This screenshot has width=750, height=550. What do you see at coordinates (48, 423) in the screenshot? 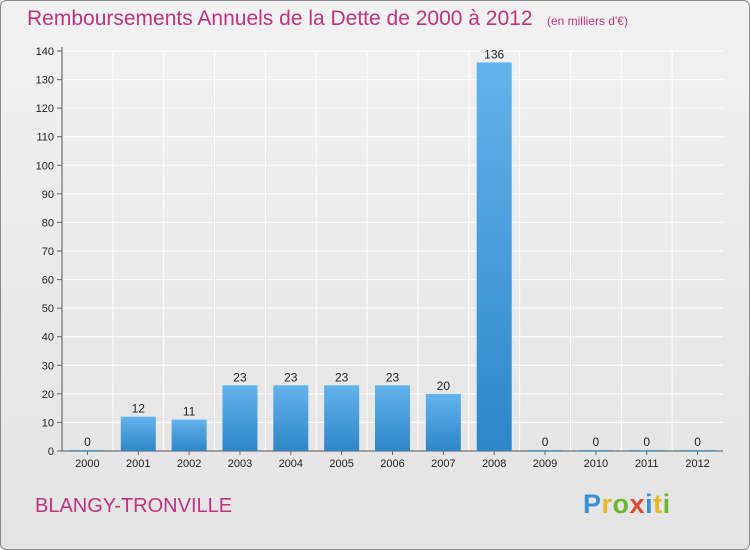
I see `y-tick-label: 10` at bounding box center [48, 423].